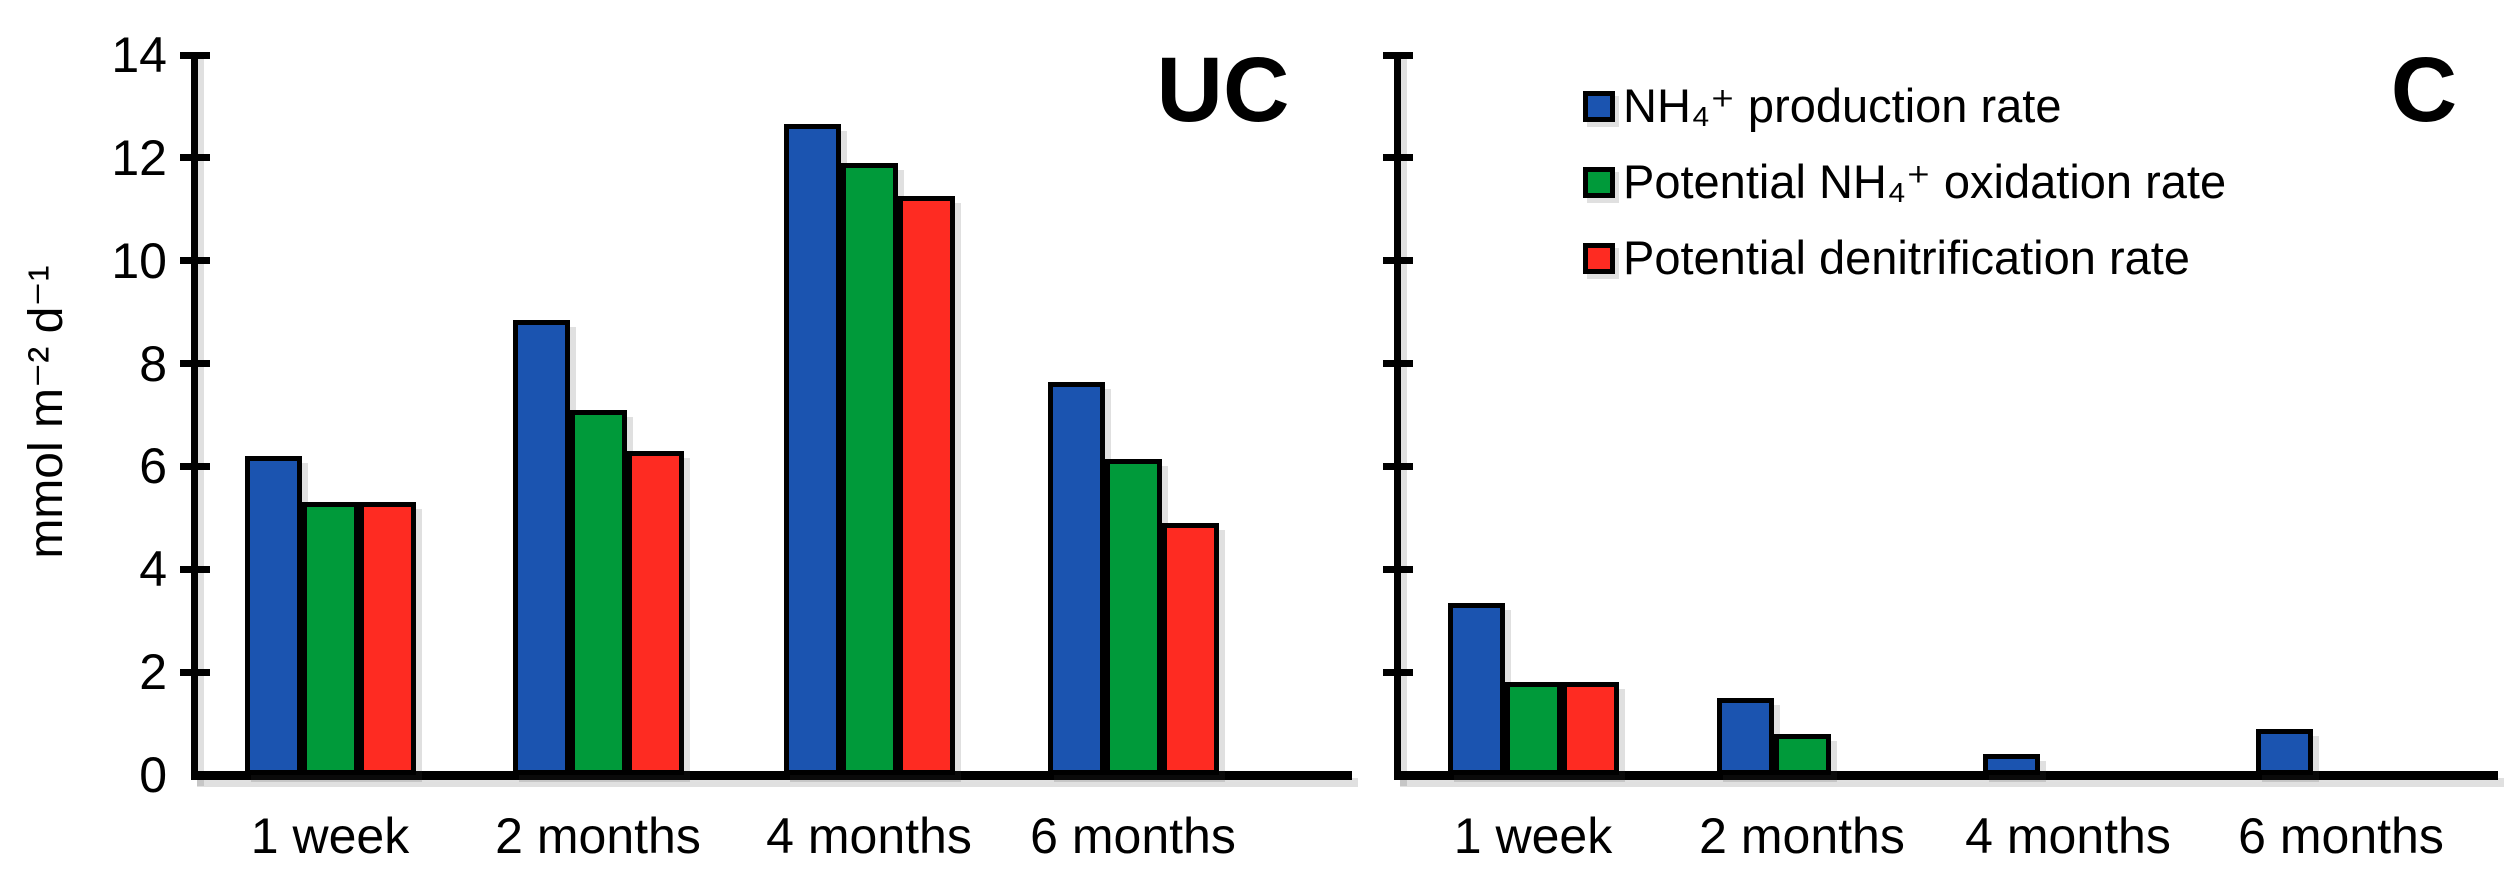  I want to click on legend-swatch-blue, so click(1599, 106).